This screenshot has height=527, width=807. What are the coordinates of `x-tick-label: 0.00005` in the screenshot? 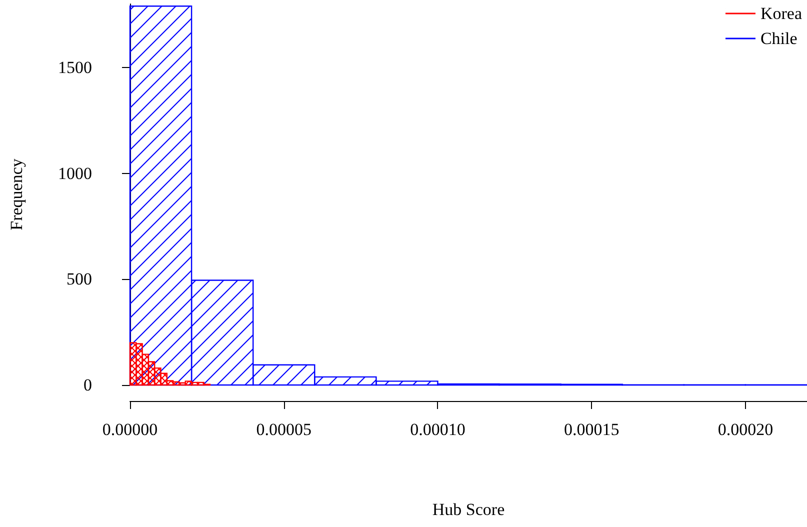 It's located at (284, 429).